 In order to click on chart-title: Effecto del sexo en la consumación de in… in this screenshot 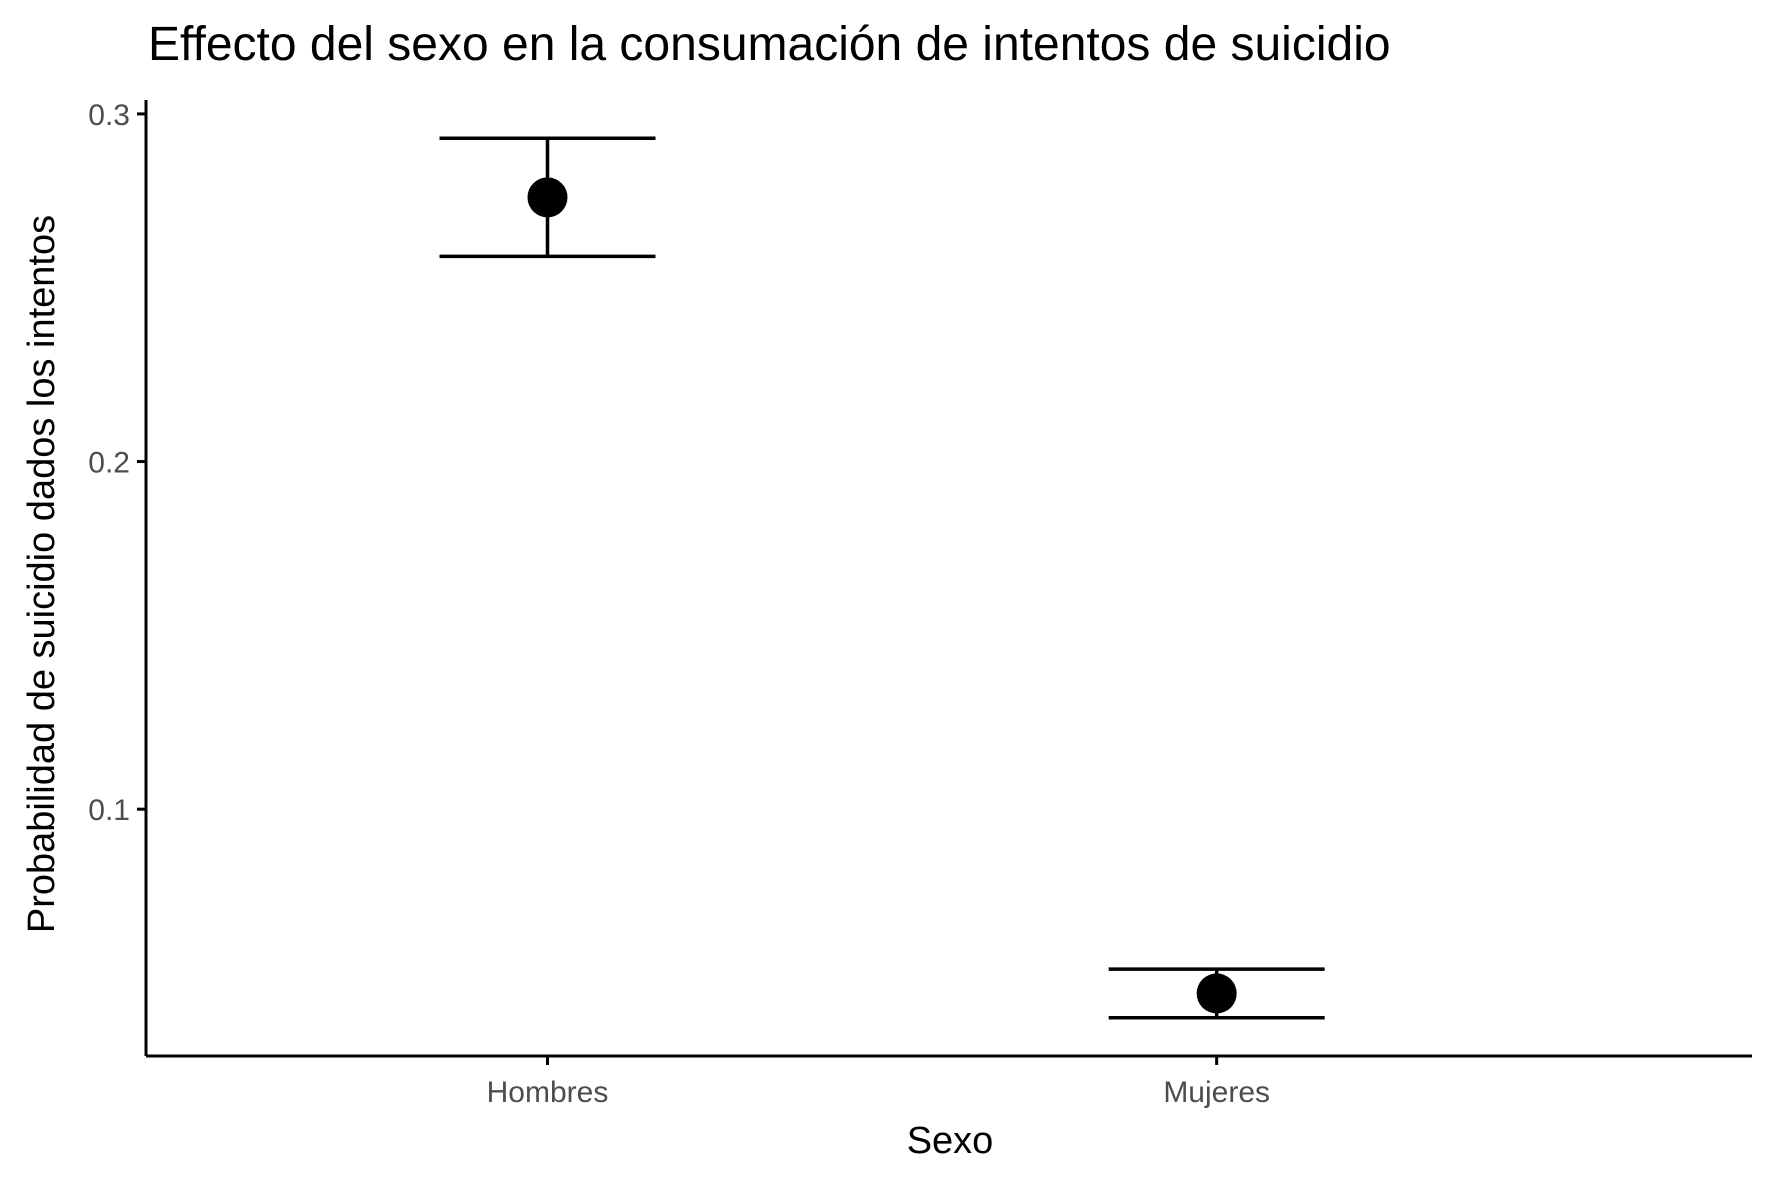, I will do `click(769, 44)`.